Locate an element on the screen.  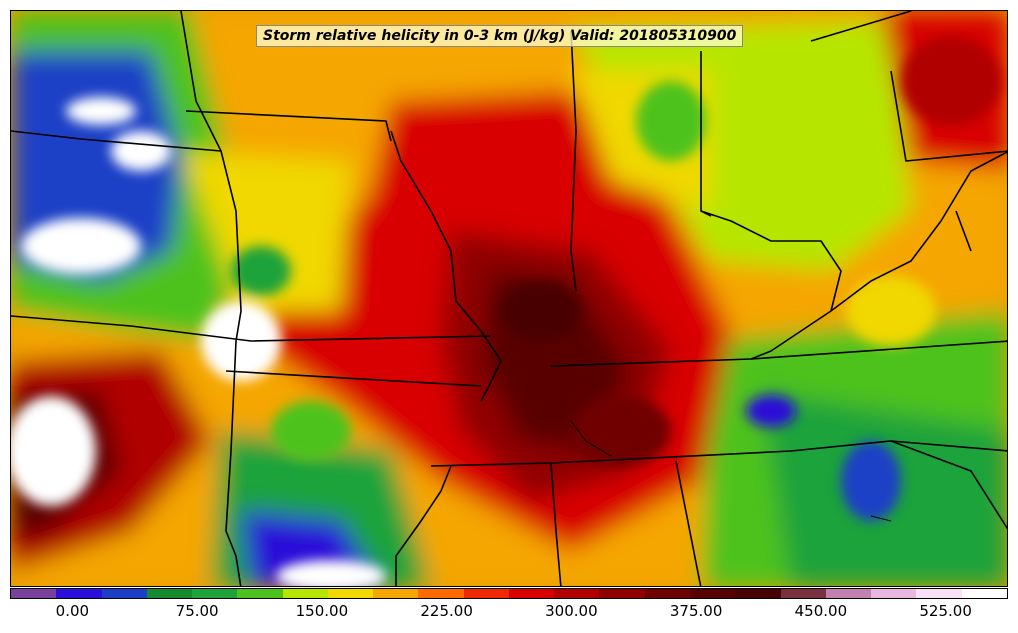
colorbar-tick-label: 375.00 is located at coordinates (696, 611).